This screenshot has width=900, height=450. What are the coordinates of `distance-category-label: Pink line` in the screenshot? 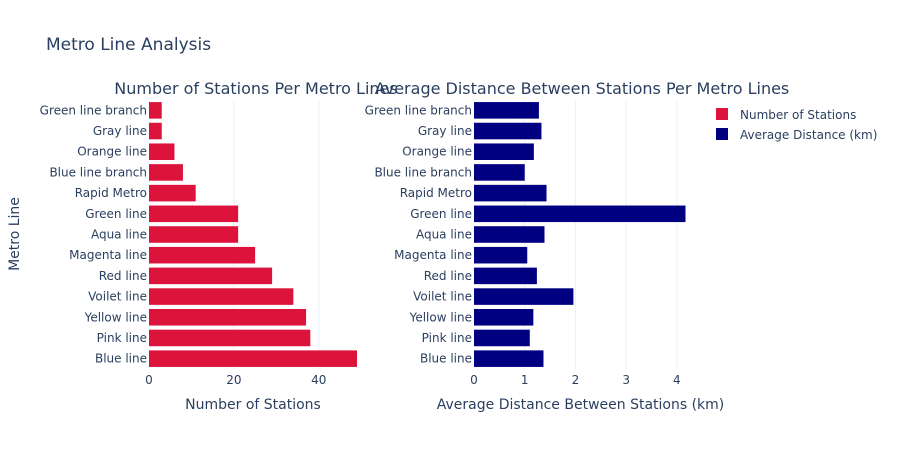 It's located at (447, 338).